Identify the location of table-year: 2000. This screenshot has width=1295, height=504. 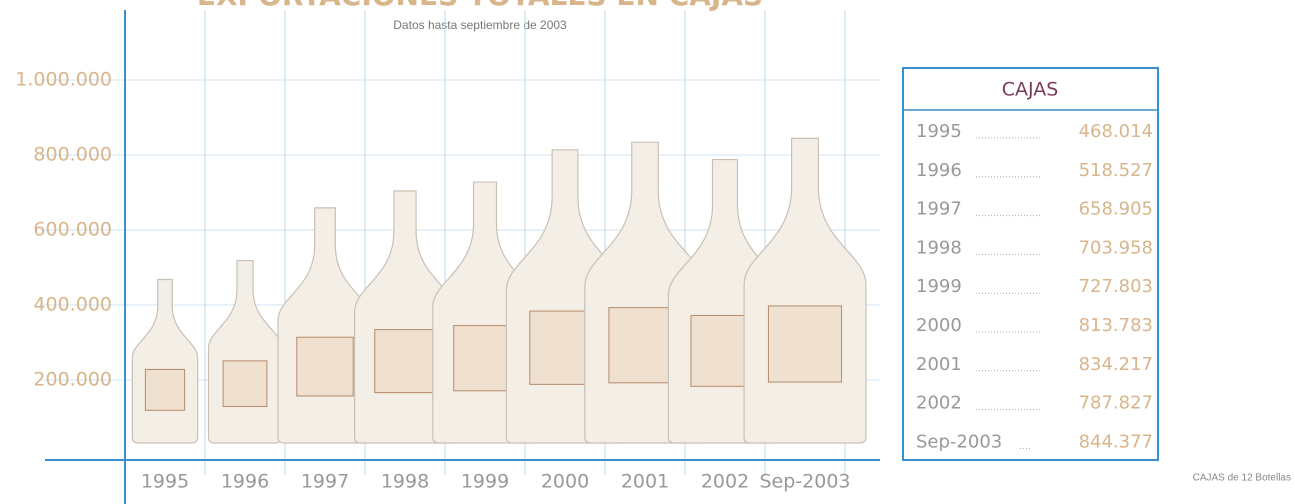
(939, 325).